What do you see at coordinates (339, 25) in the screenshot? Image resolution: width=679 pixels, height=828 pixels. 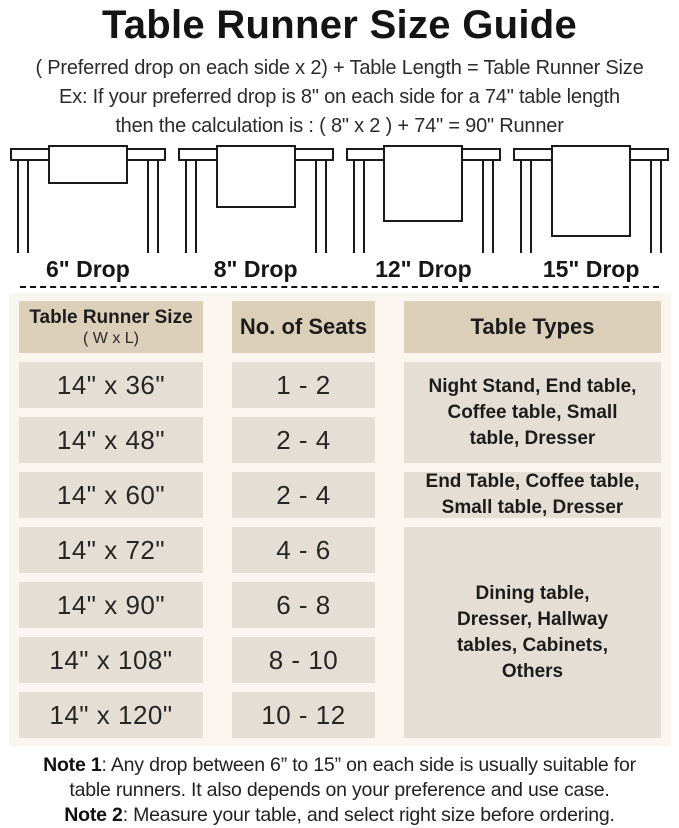 I see `page-title: Table Runner Size Guide` at bounding box center [339, 25].